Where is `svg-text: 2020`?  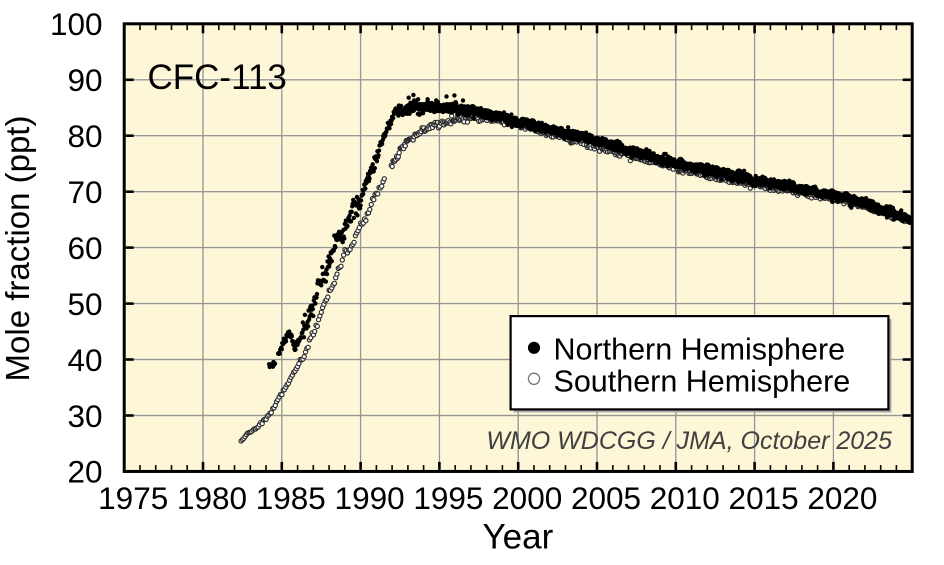
svg-text: 2020 is located at coordinates (842, 498).